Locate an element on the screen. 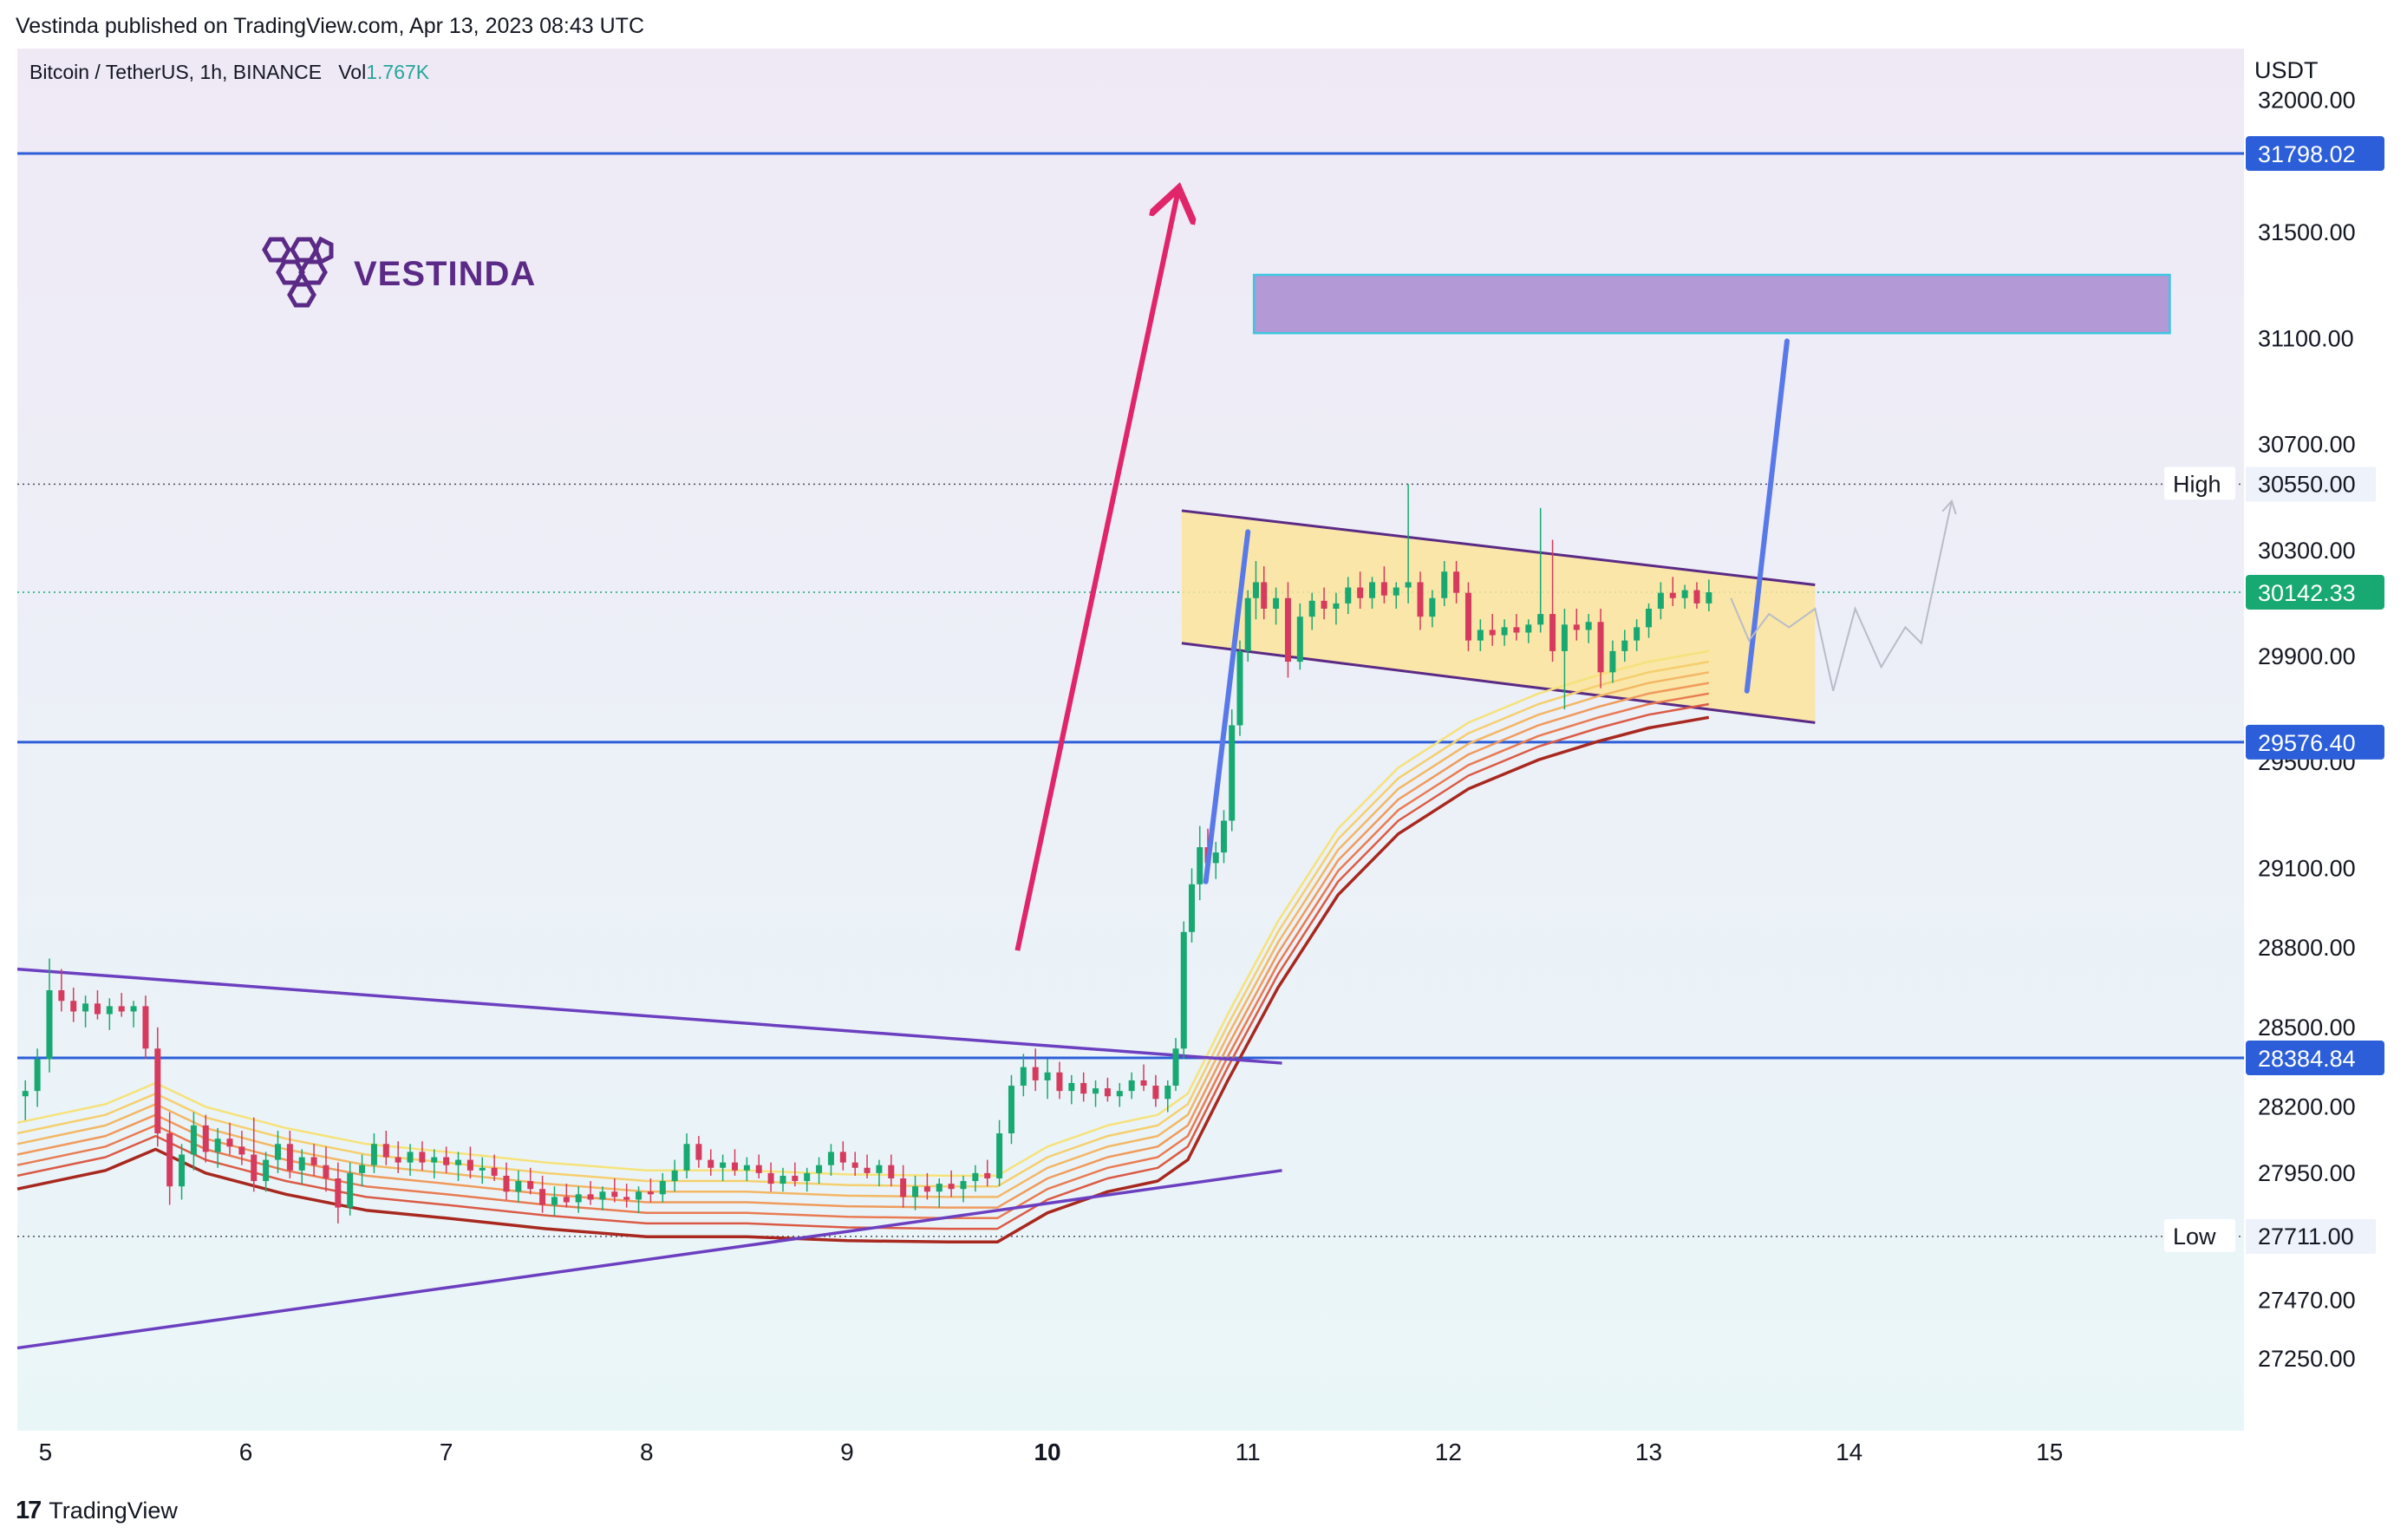 This screenshot has height=1540, width=2407. target-zone-rectangle is located at coordinates (1712, 304).